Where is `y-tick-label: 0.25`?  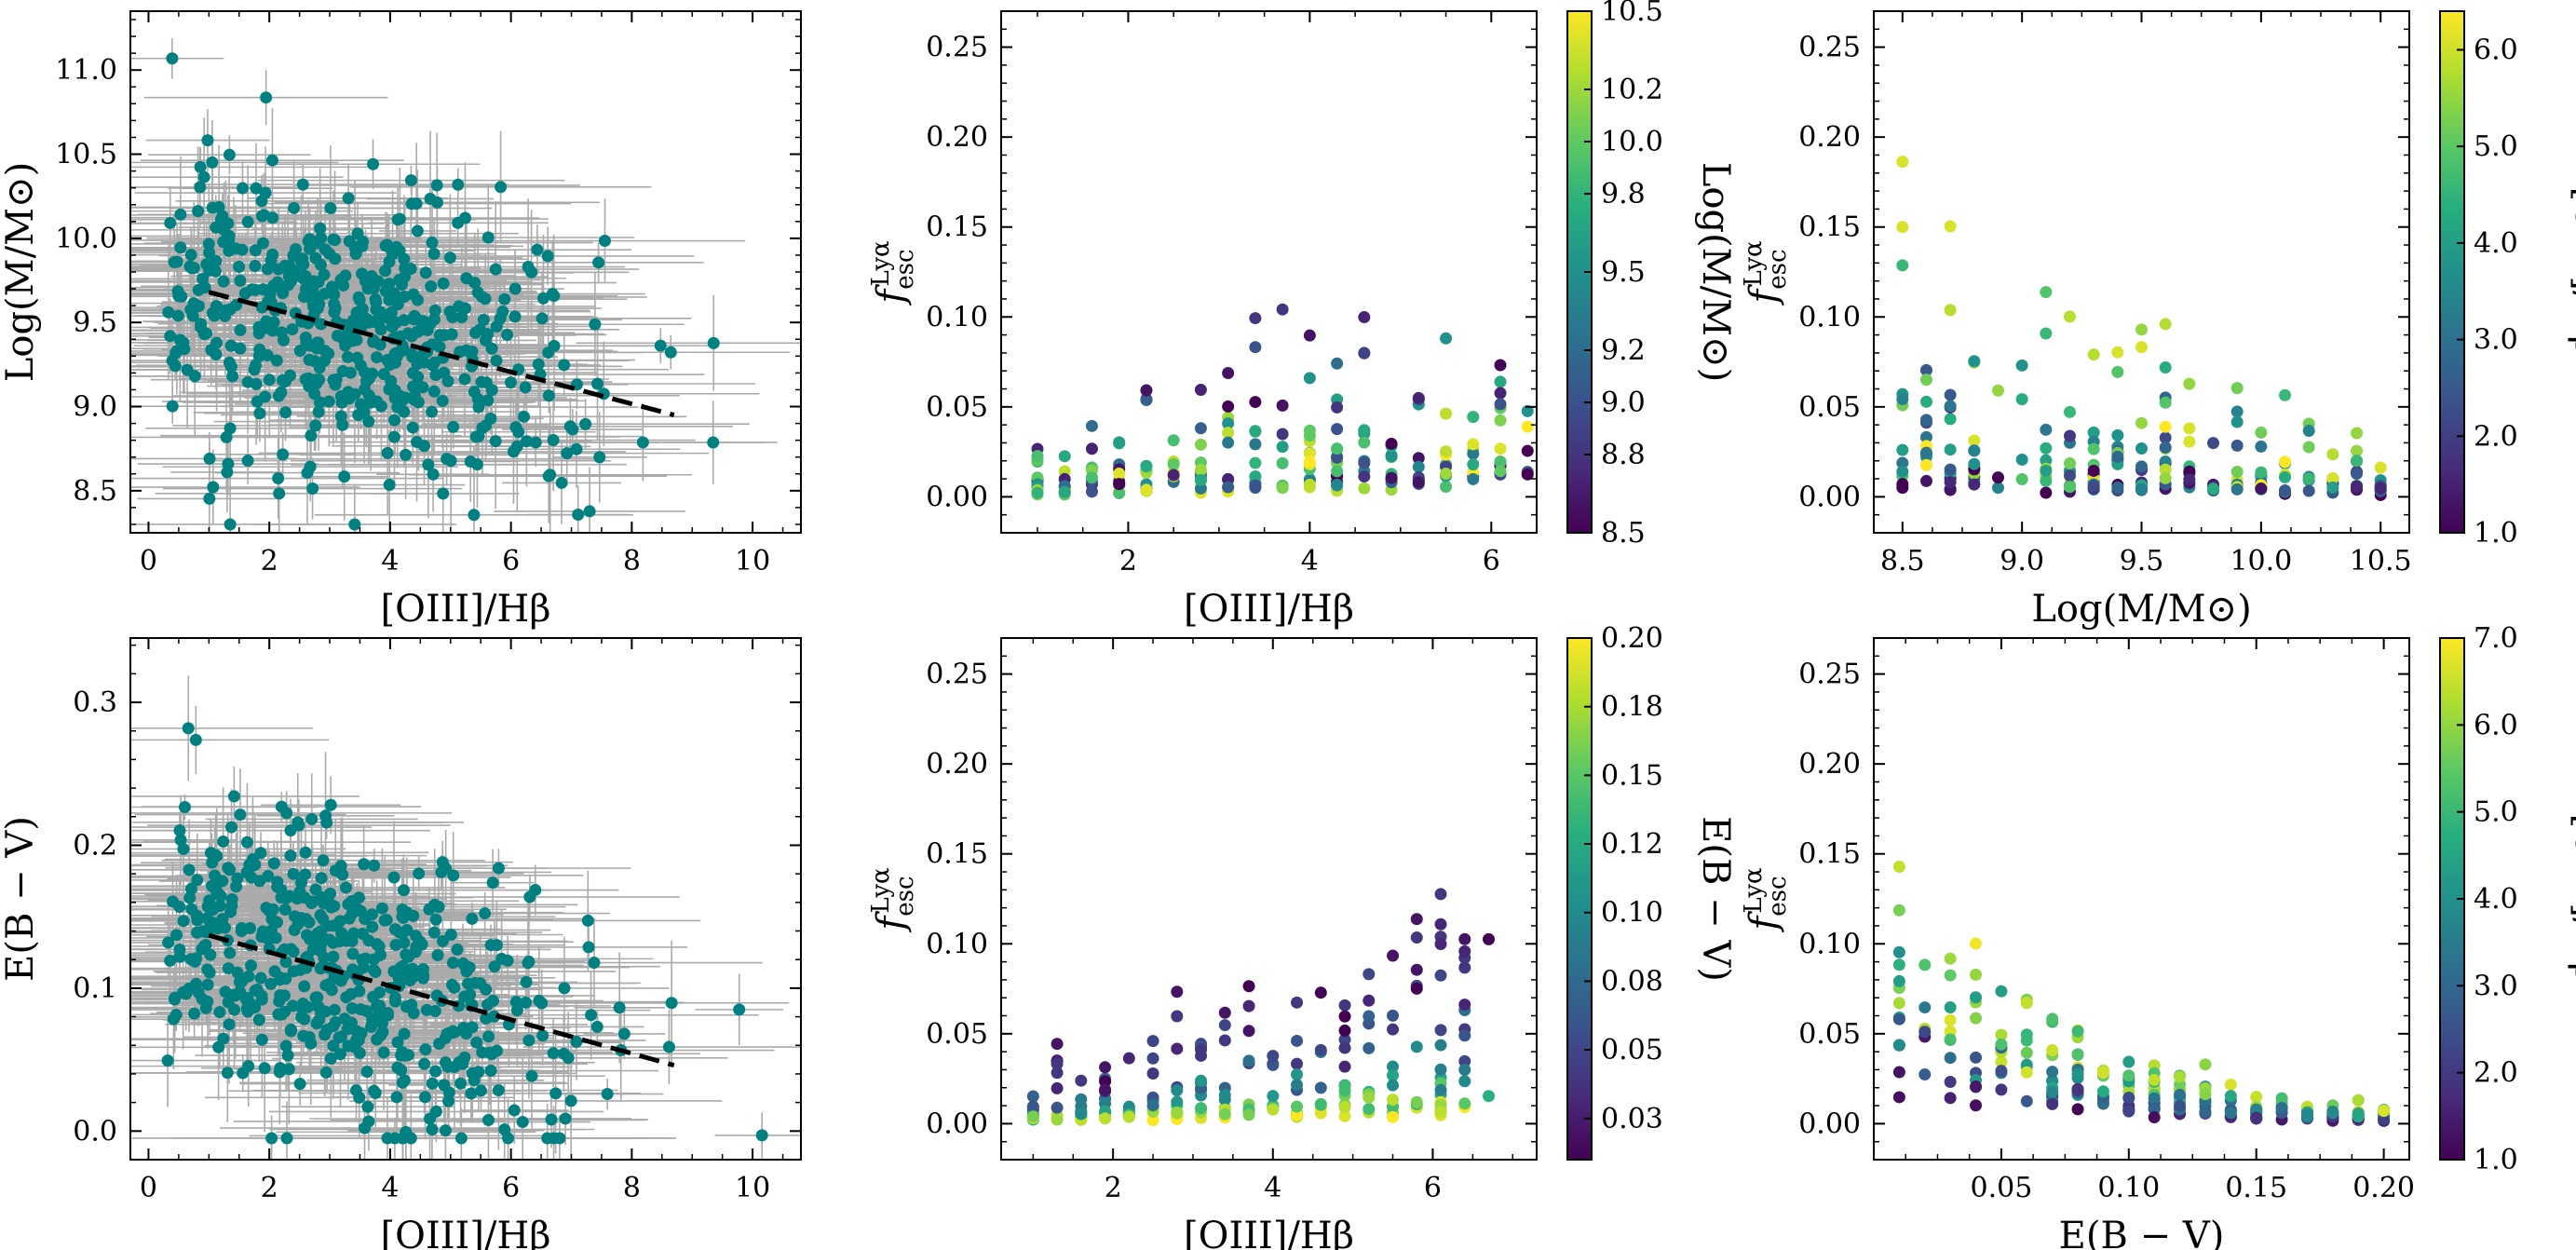 y-tick-label: 0.25 is located at coordinates (957, 48).